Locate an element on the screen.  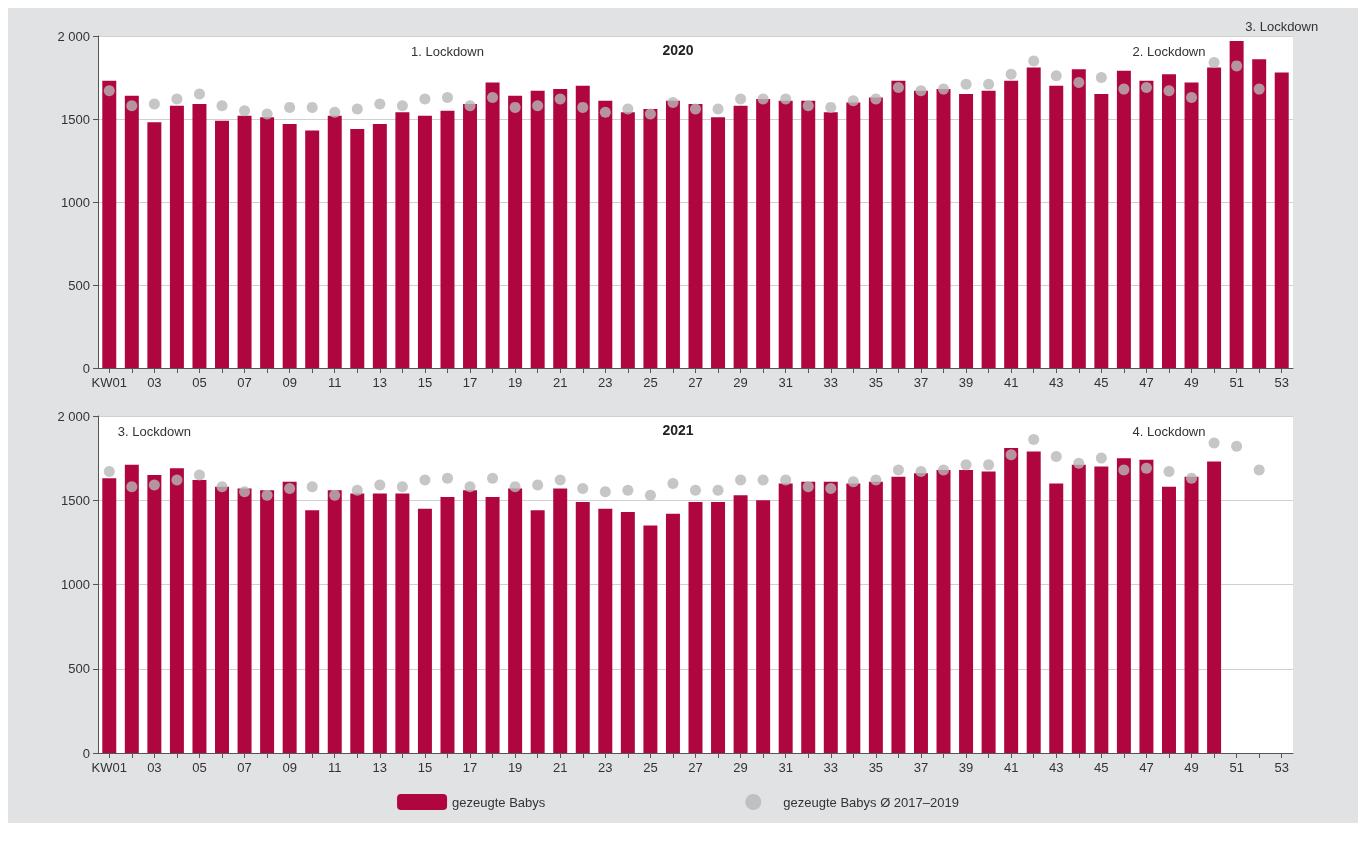
x-tick-label: 25 is located at coordinates (650, 767).